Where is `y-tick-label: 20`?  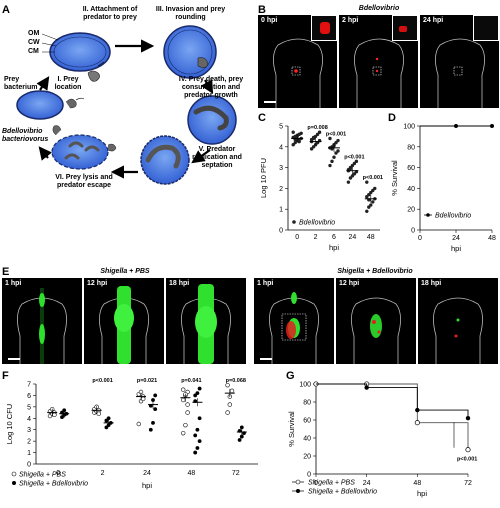 y-tick-label: 20 is located at coordinates (411, 210).